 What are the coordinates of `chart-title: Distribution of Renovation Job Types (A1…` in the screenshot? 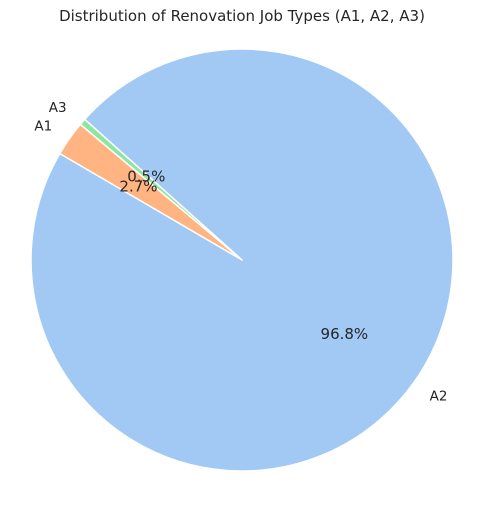 It's located at (242, 16).